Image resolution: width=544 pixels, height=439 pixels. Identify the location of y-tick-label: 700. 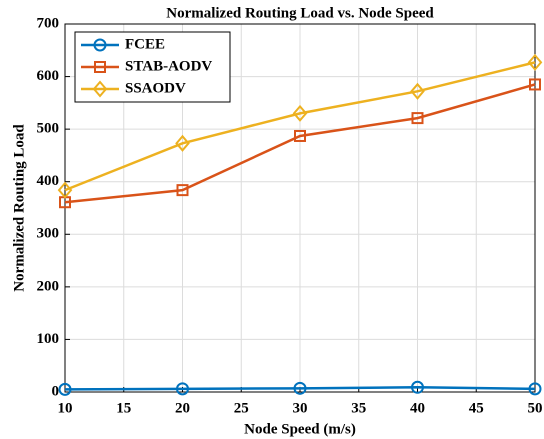
(48, 23).